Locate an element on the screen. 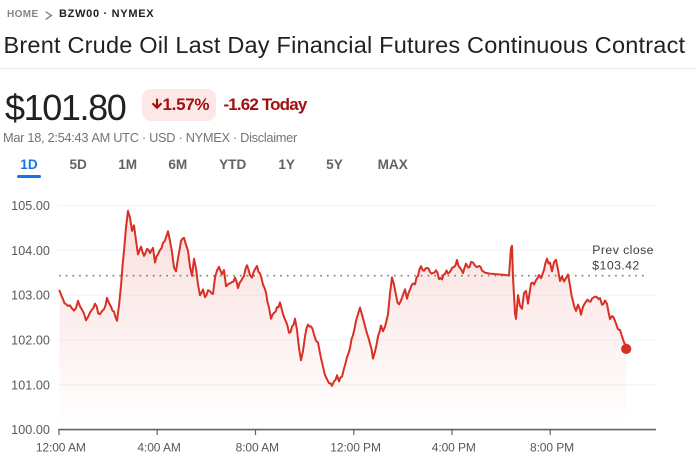  svg-text: 105.00 is located at coordinates (30, 206).